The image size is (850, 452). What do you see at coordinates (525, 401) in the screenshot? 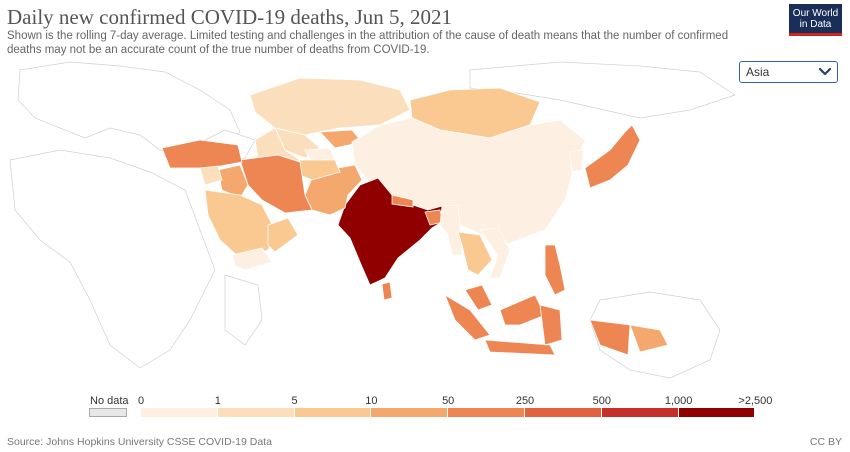
I see `legend-tick-label: 250` at bounding box center [525, 401].